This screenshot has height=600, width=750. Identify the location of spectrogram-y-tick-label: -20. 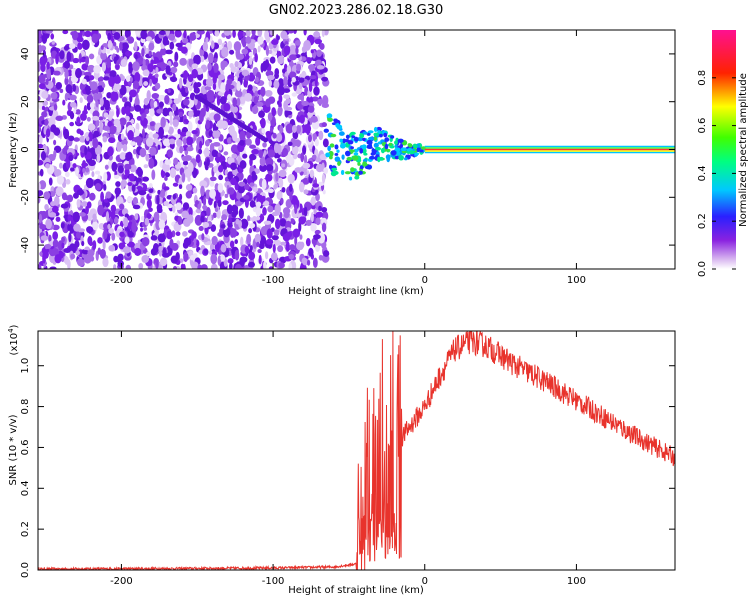
(25, 197).